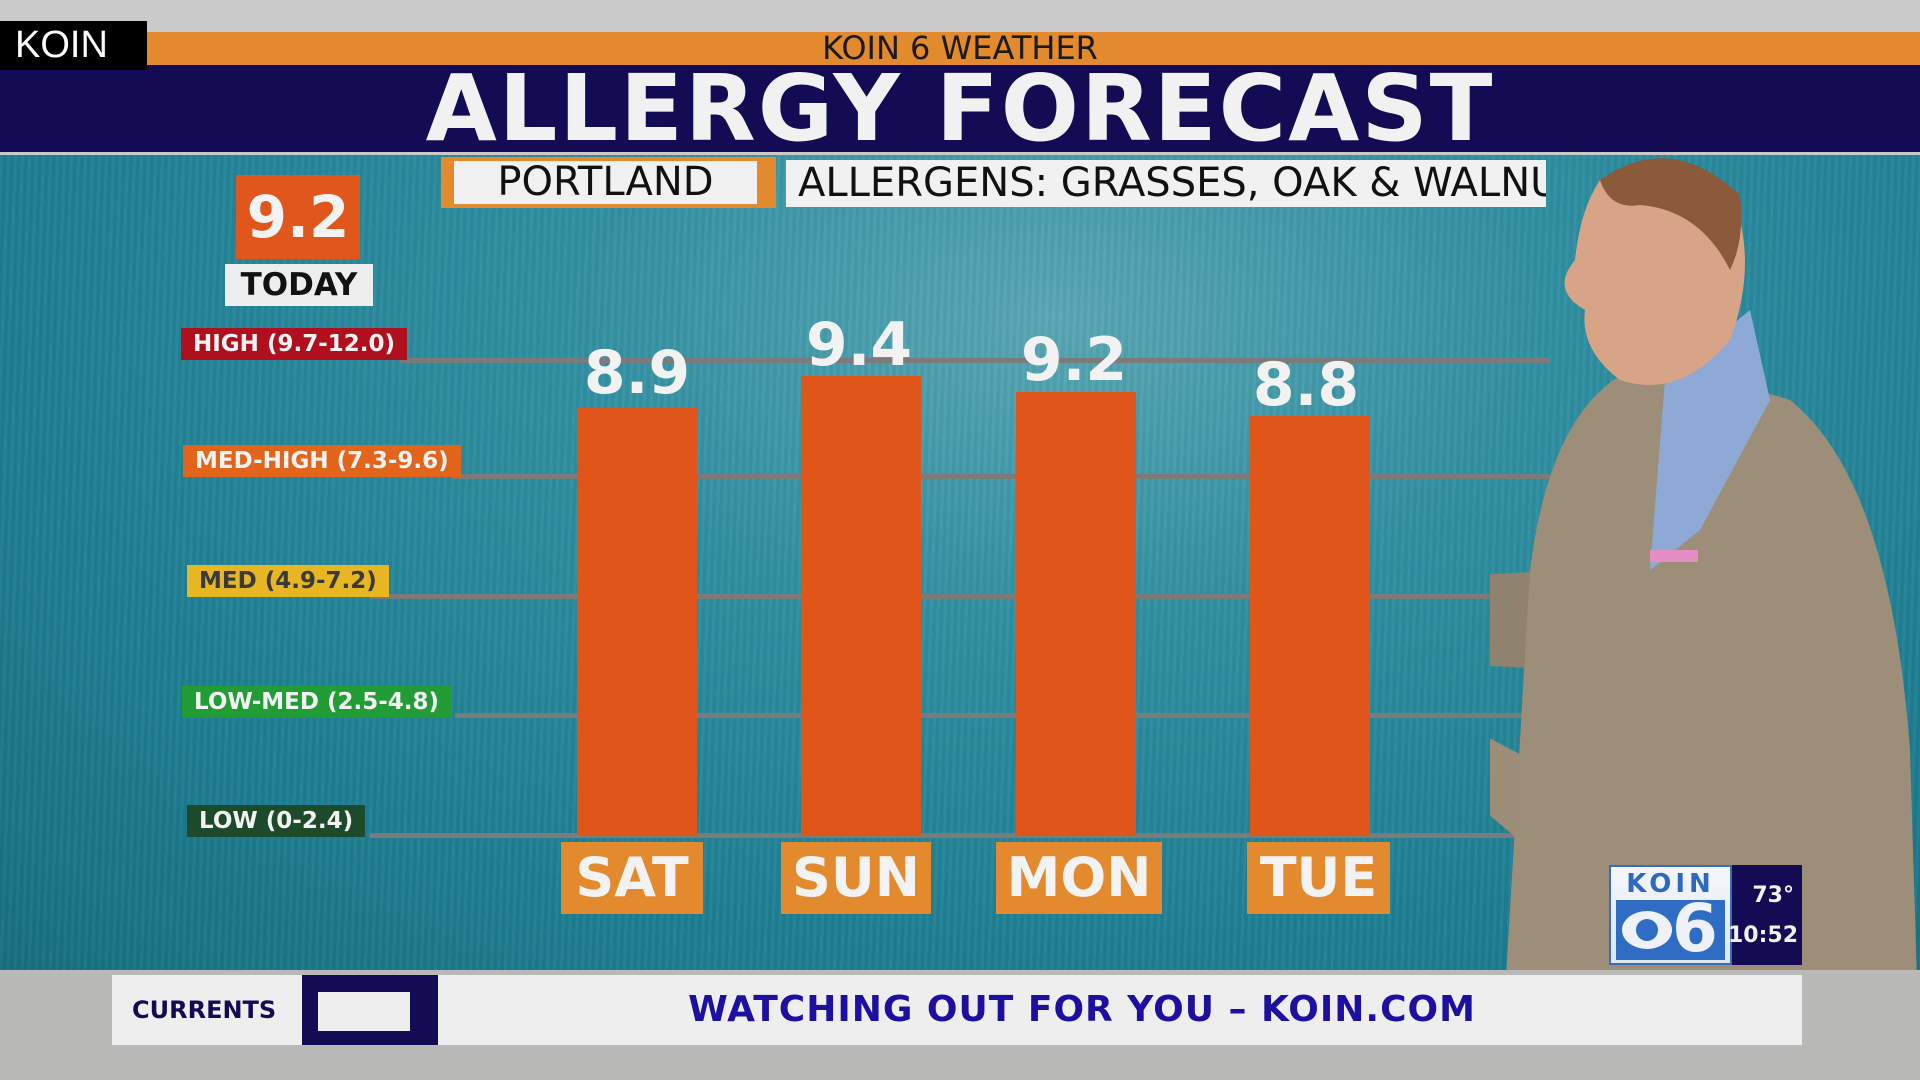  What do you see at coordinates (960, 596) in the screenshot?
I see `gridline-med` at bounding box center [960, 596].